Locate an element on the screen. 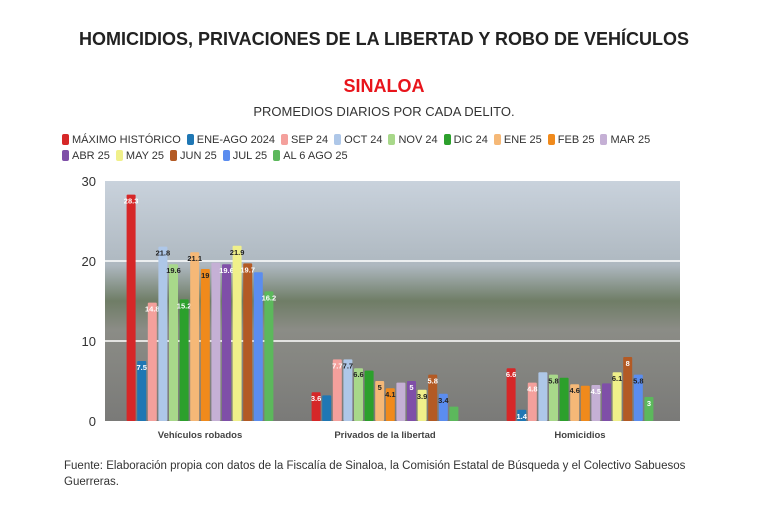 Image resolution: width=768 pixels, height=512 pixels. chart-region: SINALOA is located at coordinates (384, 86).